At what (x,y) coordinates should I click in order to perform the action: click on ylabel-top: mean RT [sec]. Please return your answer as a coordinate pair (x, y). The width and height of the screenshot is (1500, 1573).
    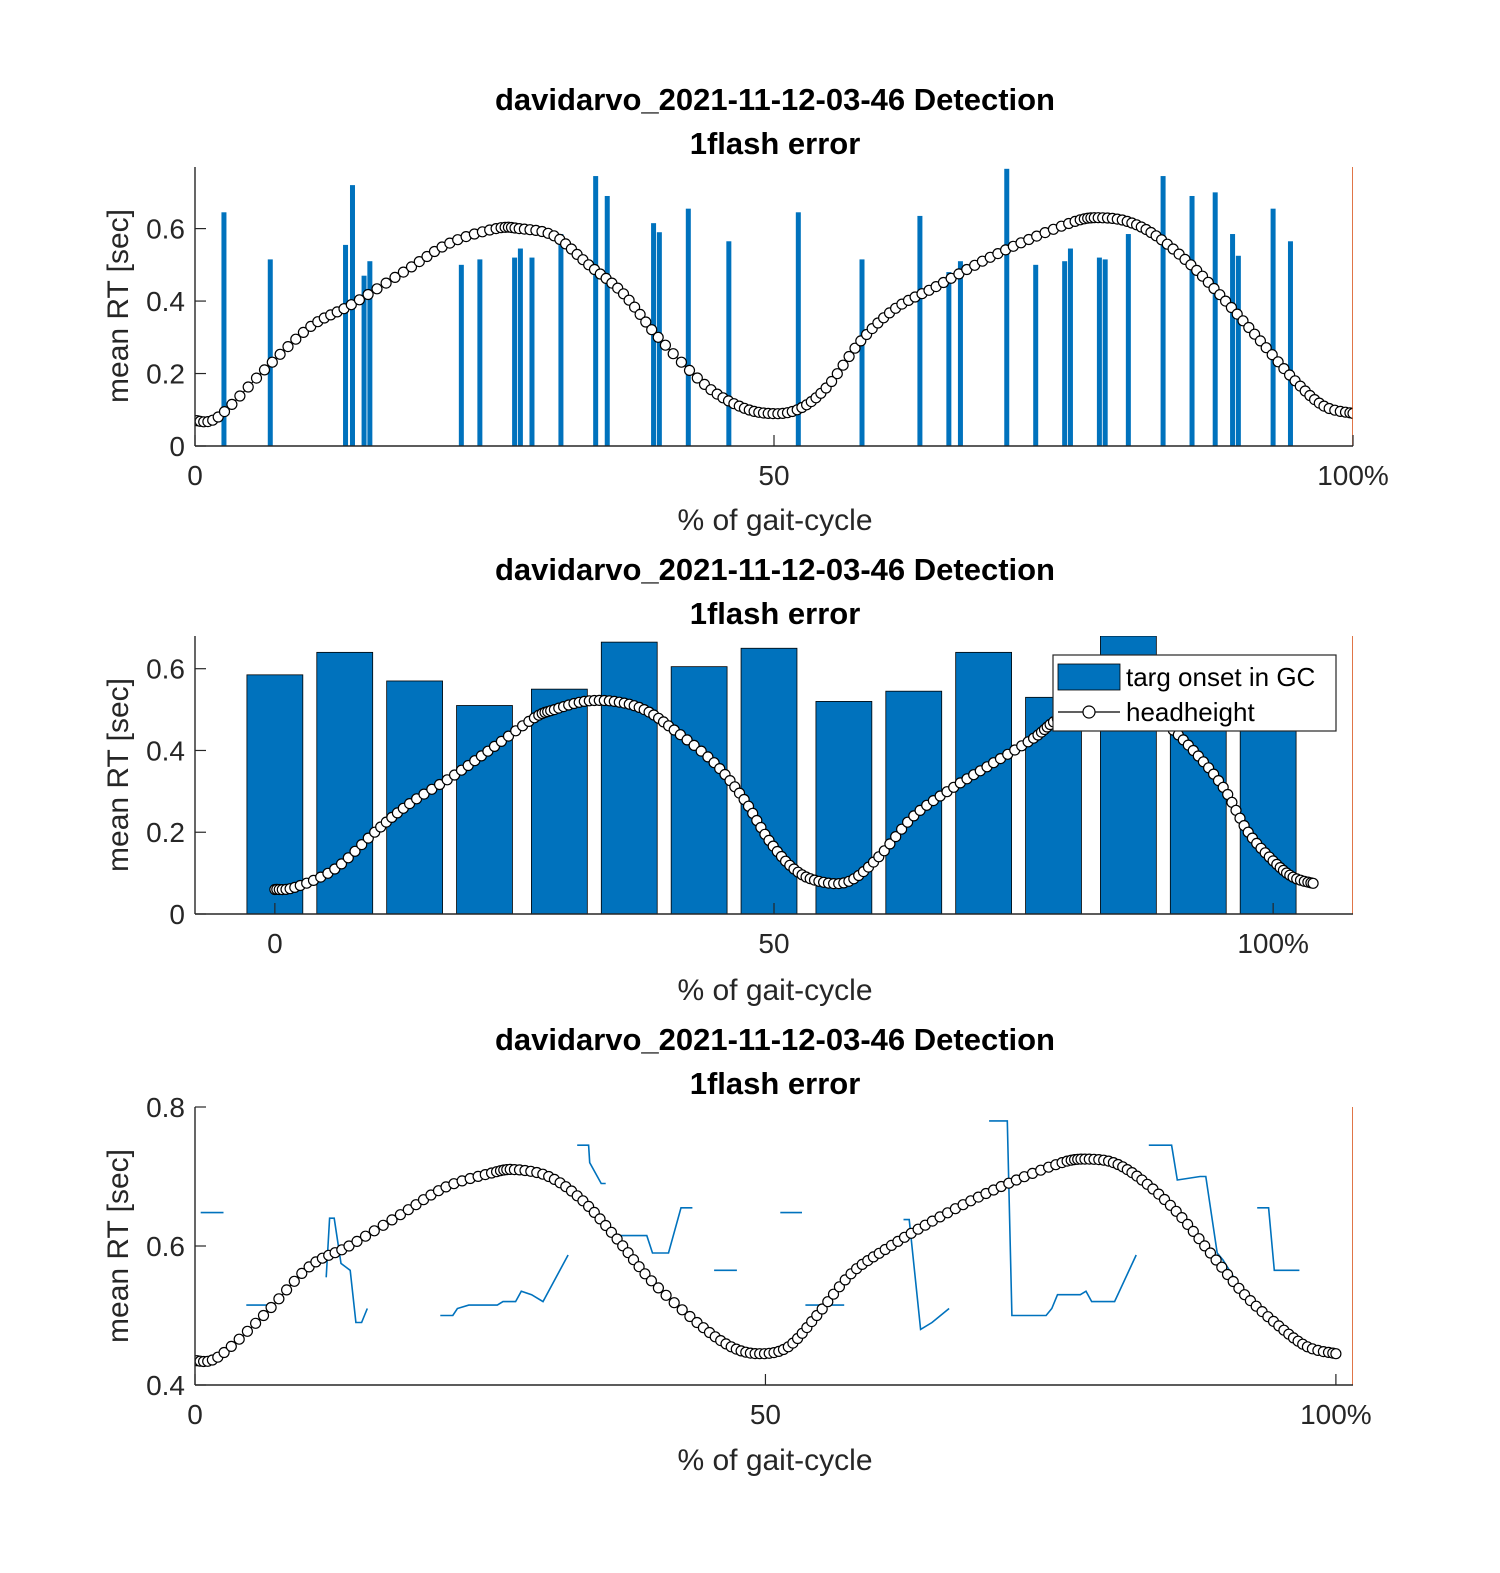
    Looking at the image, I should click on (118, 306).